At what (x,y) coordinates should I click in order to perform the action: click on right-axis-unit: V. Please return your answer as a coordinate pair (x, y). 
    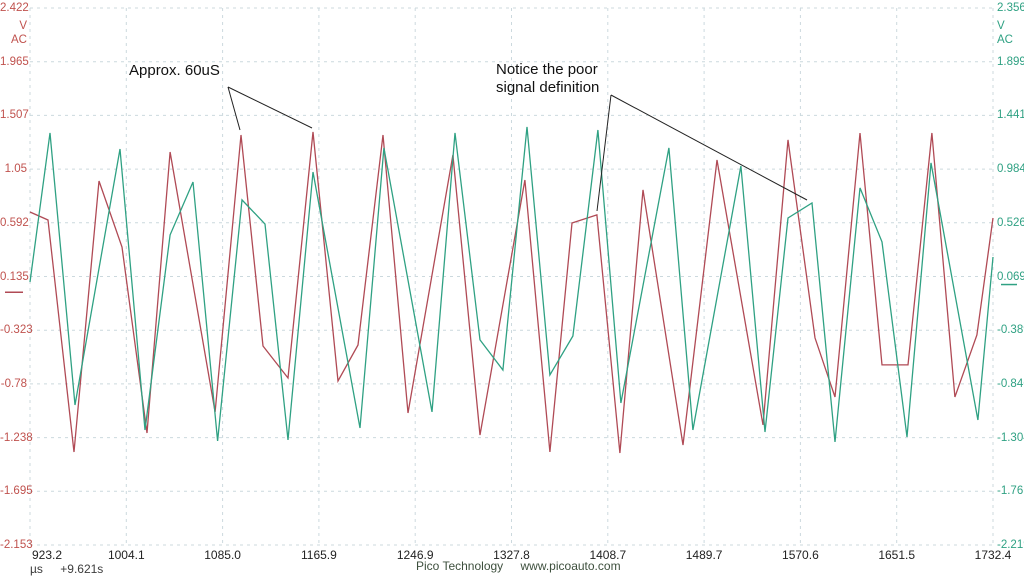
    Looking at the image, I should click on (1001, 26).